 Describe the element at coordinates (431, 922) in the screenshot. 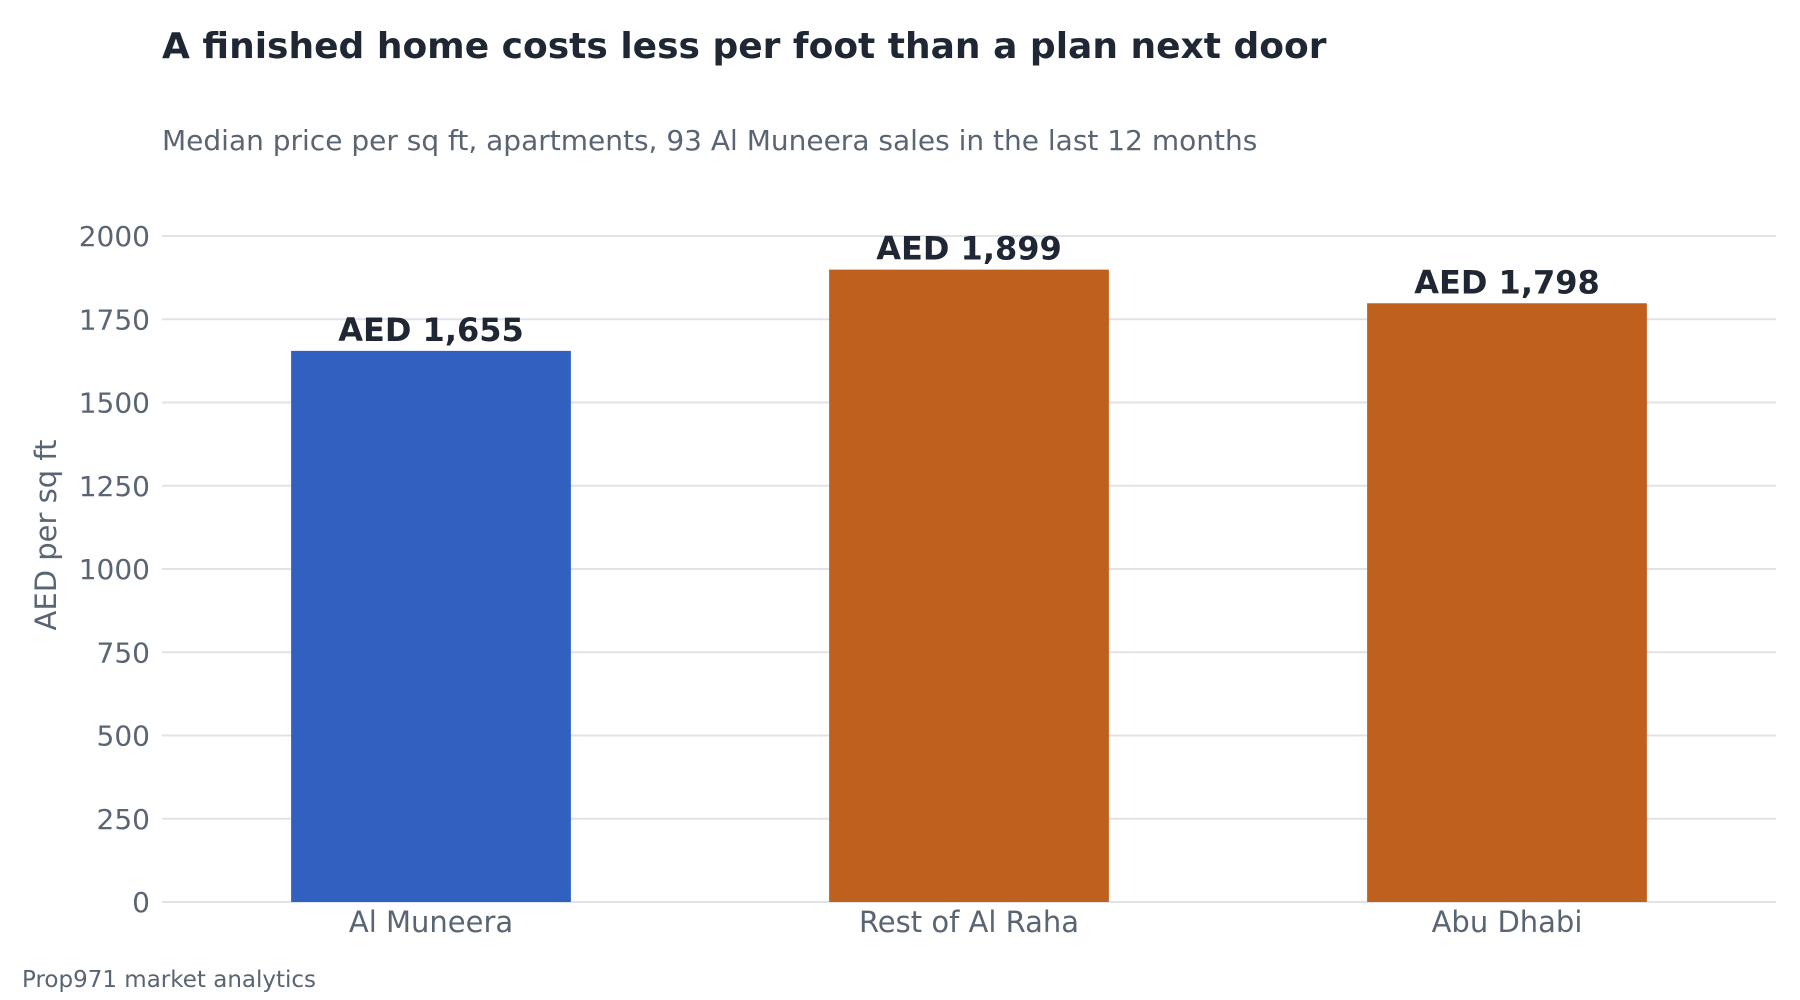

I see `x-category-label: Al Muneera` at that location.